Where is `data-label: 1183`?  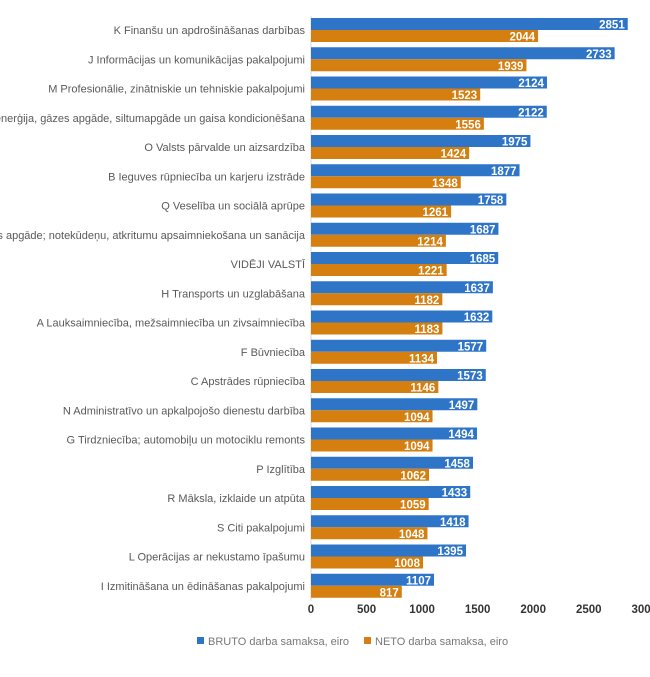
data-label: 1183 is located at coordinates (426, 330).